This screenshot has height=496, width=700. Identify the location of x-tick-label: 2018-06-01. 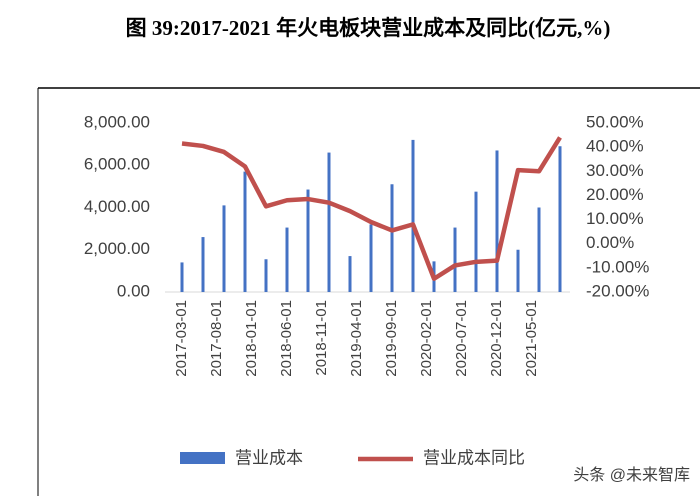
(286, 338).